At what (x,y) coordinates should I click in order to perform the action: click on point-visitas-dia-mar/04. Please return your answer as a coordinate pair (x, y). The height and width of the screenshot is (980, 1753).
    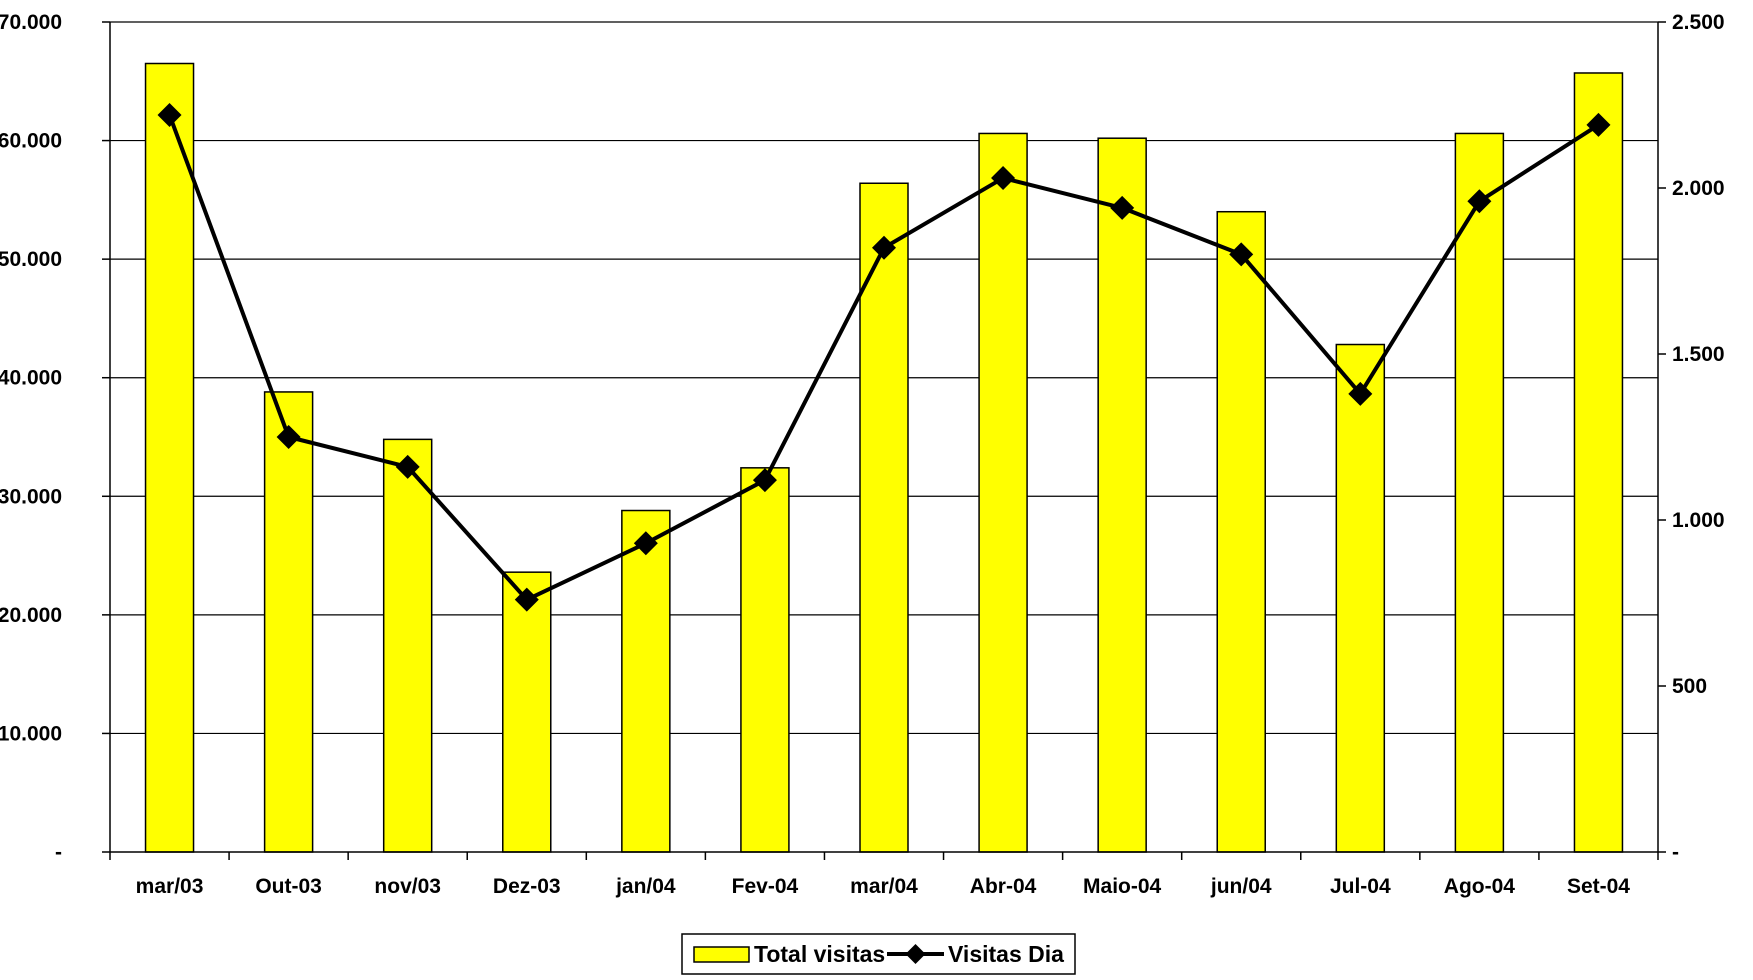
    Looking at the image, I should click on (884, 247).